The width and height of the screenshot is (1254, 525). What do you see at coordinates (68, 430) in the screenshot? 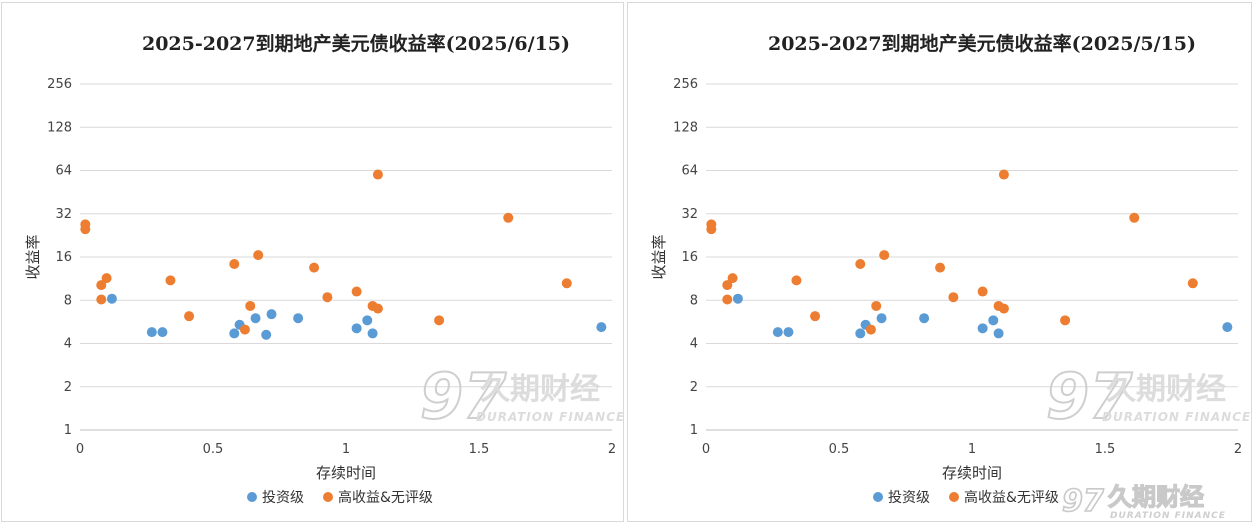
I see `y-tick-label-1: 1` at bounding box center [68, 430].